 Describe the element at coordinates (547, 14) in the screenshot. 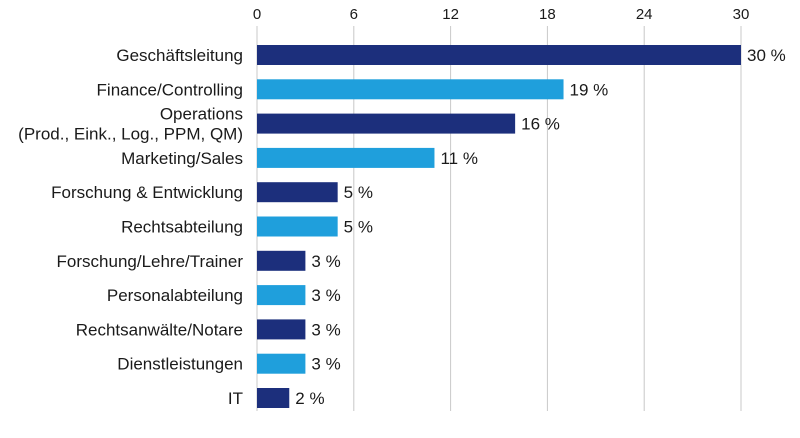

I see `x-tick-label-18: 18` at that location.